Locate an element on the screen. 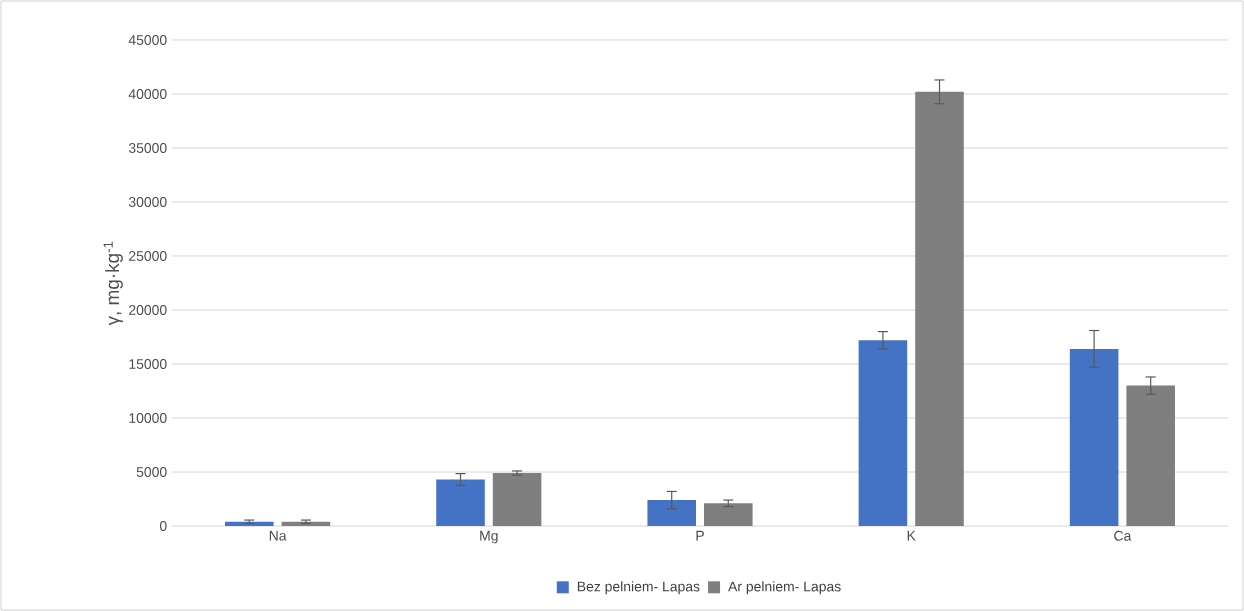 This screenshot has height=611, width=1244. y-tick-label: 10000 is located at coordinates (148, 418).